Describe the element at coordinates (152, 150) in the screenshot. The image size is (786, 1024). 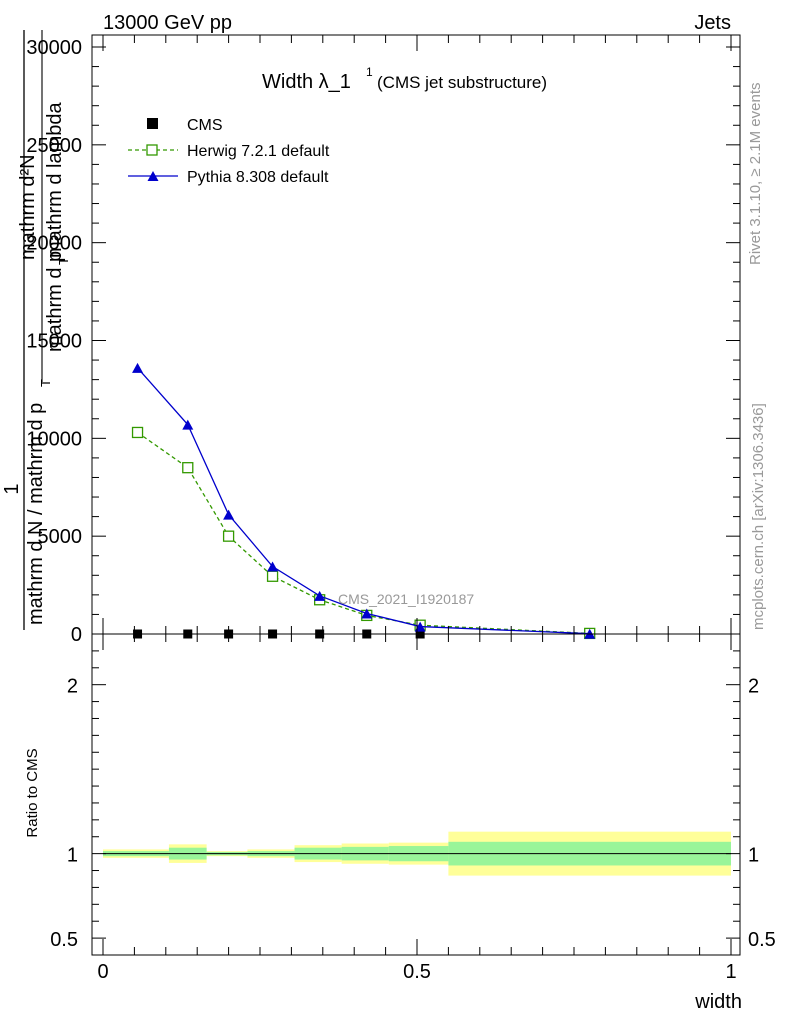
I see `legend-herwig-marker` at that location.